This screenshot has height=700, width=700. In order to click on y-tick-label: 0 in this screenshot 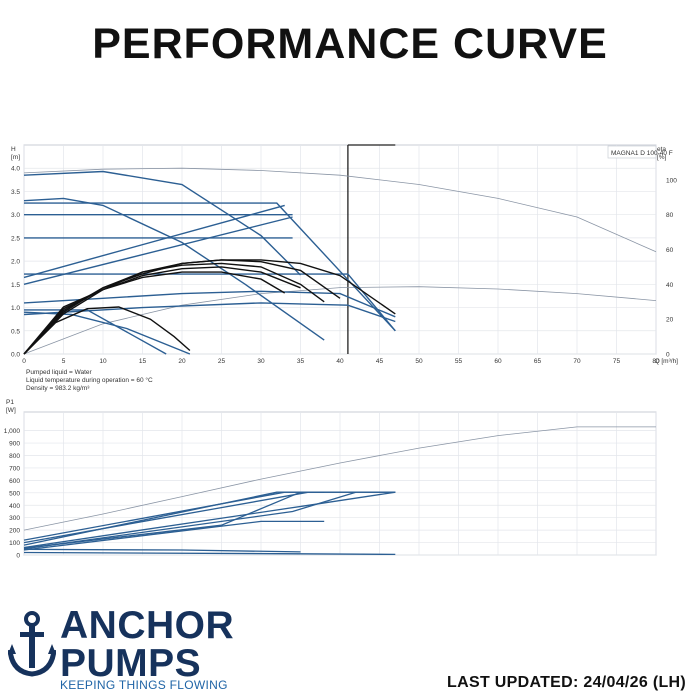, I will do `click(18, 556)`.